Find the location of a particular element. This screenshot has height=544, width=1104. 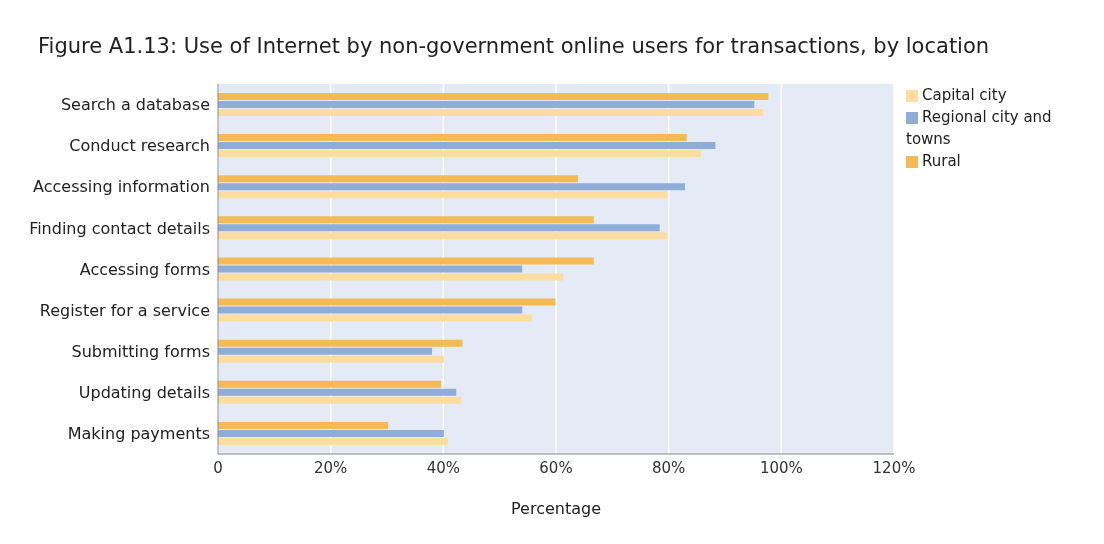

x-tick-label: 0 is located at coordinates (218, 467).